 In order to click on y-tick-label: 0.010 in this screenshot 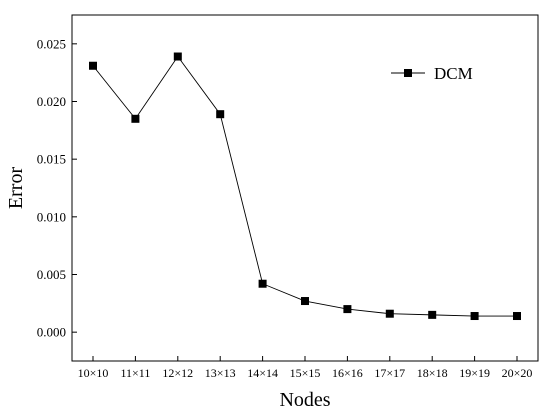, I will do `click(51, 216)`.